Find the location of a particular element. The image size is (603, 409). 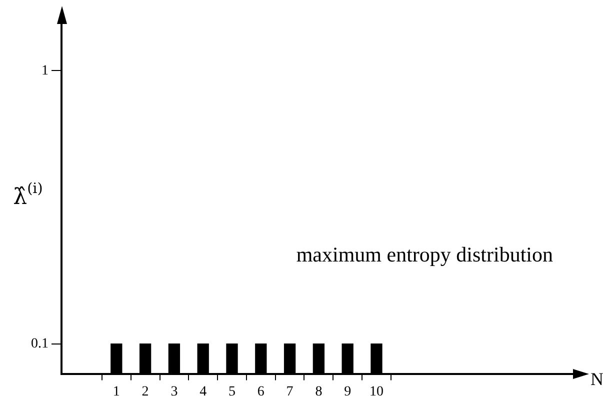

x-tick-label: 2 is located at coordinates (145, 392).